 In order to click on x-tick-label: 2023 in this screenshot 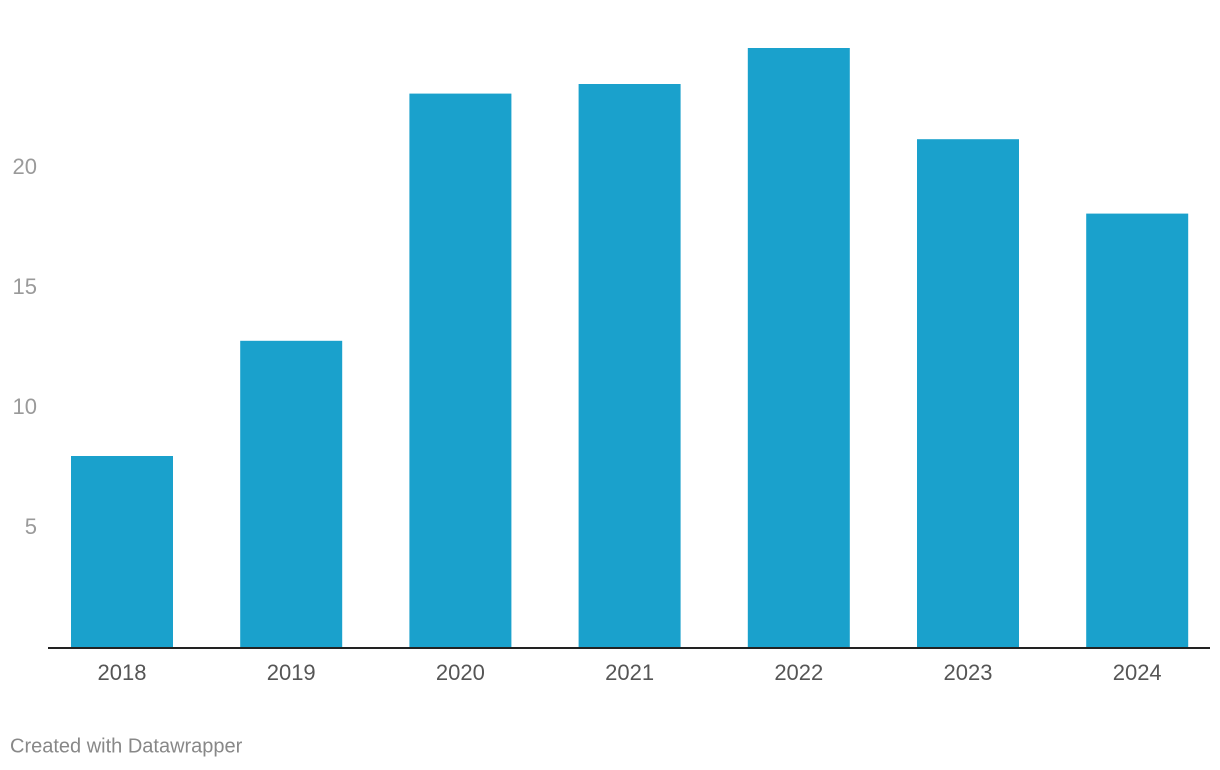, I will do `click(968, 672)`.